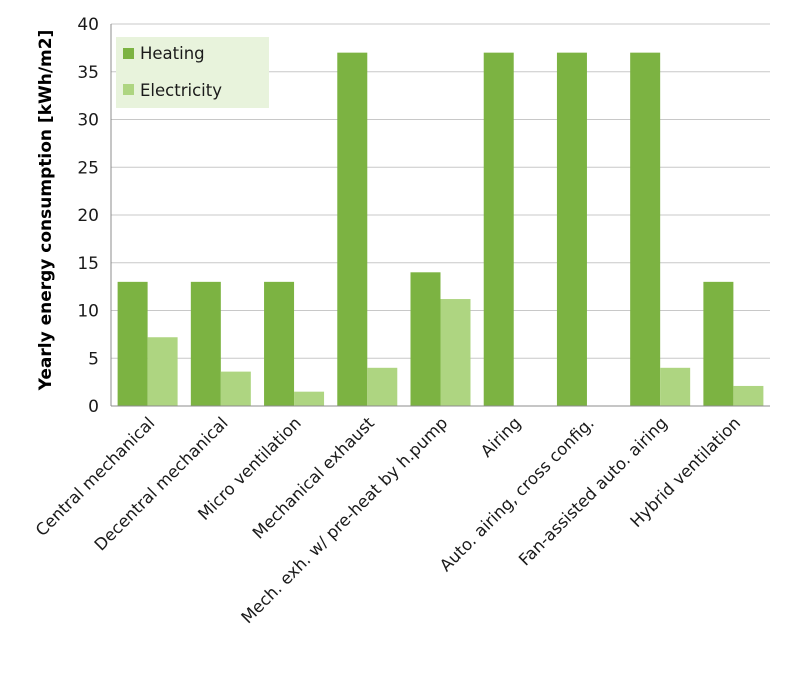  What do you see at coordinates (172, 53) in the screenshot?
I see `legend-label-heating: Heating` at bounding box center [172, 53].